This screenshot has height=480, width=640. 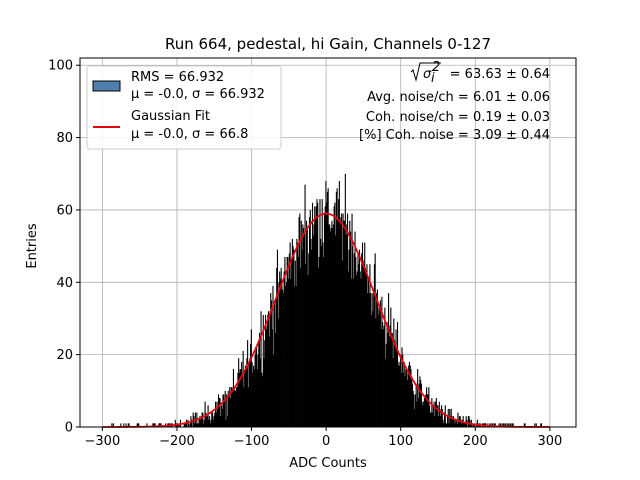 I want to click on legend-entry-fit: Gaussian Fit, so click(x=170, y=116).